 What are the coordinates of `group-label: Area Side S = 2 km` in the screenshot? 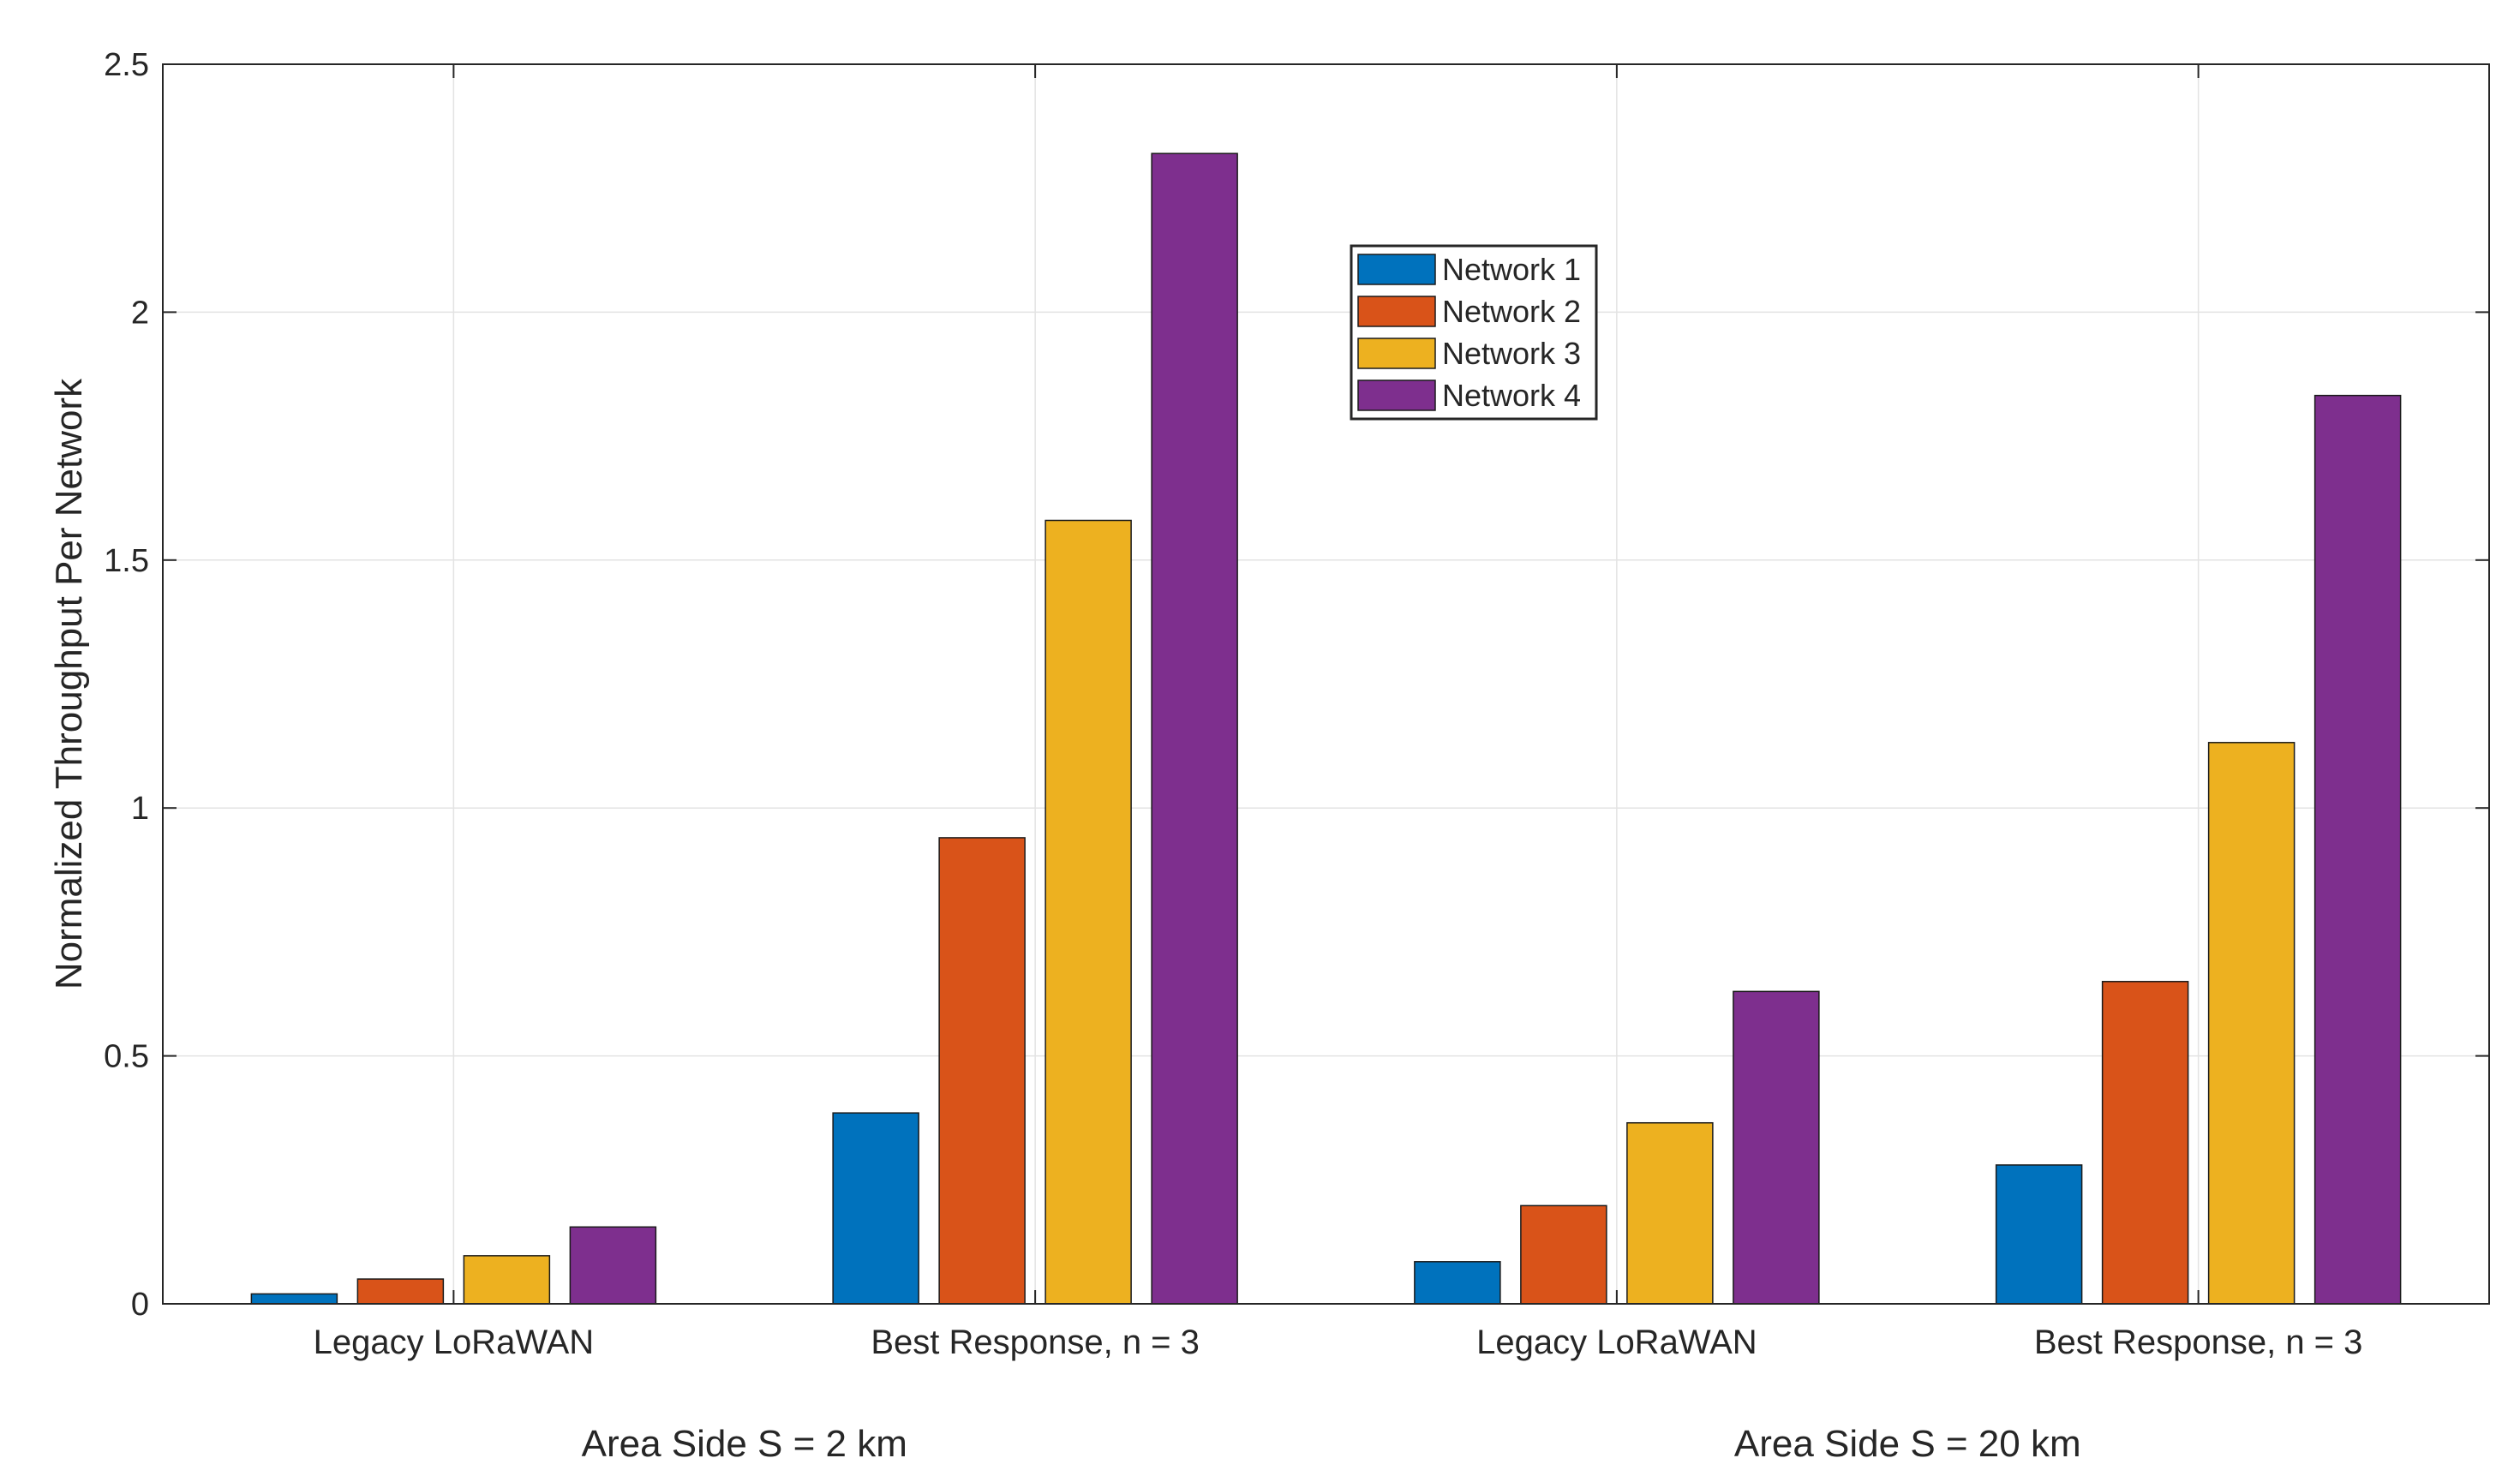 It's located at (745, 1444).